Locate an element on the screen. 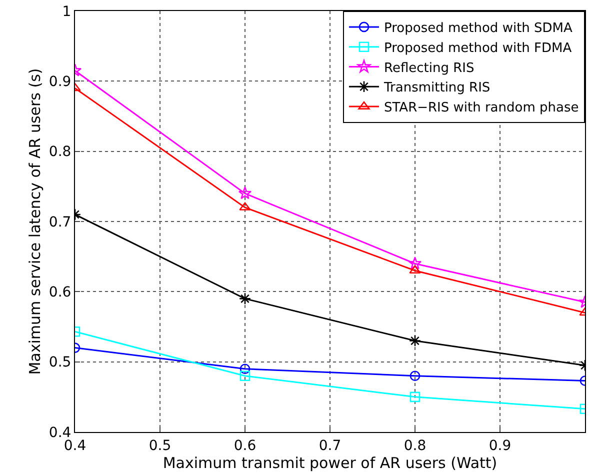 This screenshot has height=476, width=590. legend-label: Reflecting RIS is located at coordinates (429, 68).